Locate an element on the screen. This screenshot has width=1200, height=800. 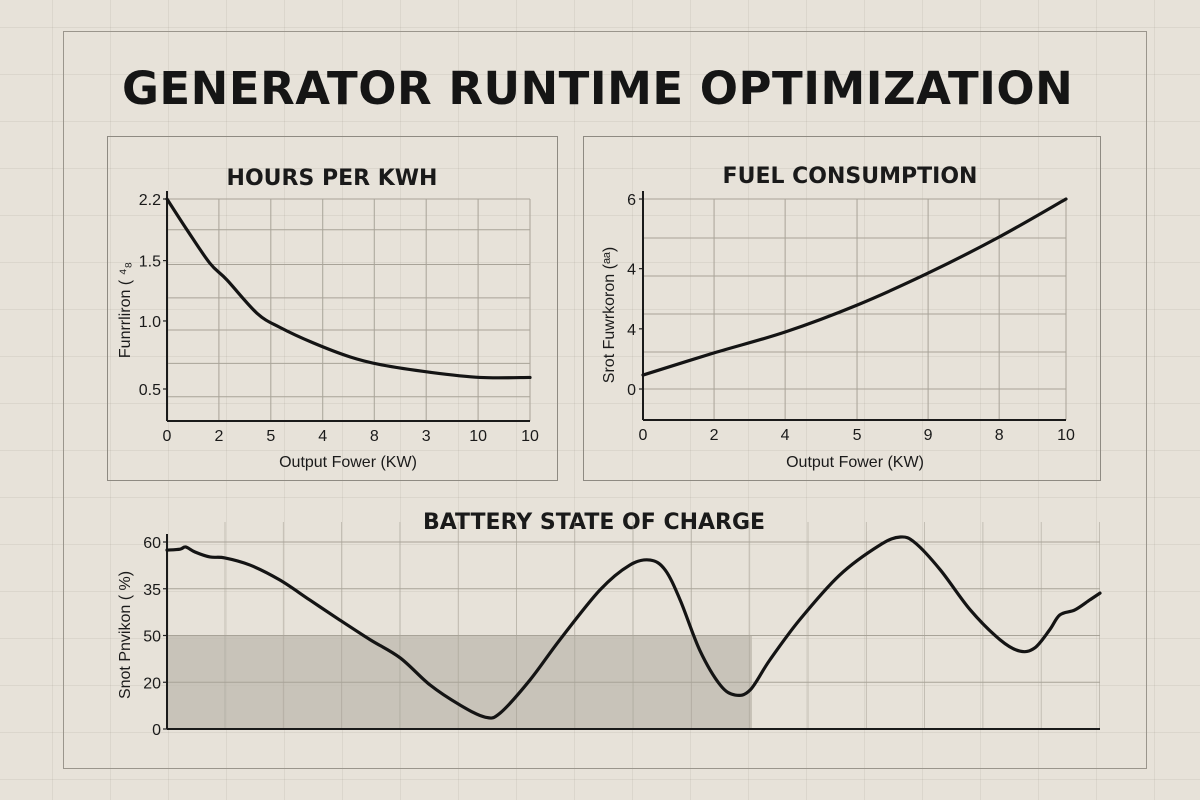
y-tick-label: 20 is located at coordinates (152, 683).